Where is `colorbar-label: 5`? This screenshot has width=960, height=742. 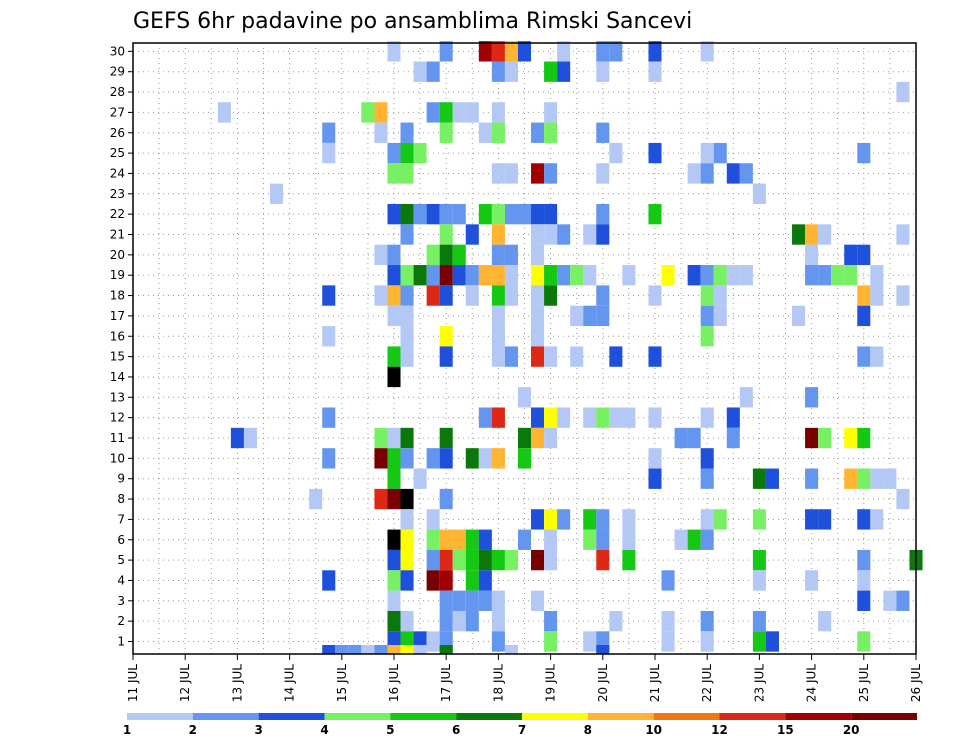 colorbar-label: 5 is located at coordinates (390, 730).